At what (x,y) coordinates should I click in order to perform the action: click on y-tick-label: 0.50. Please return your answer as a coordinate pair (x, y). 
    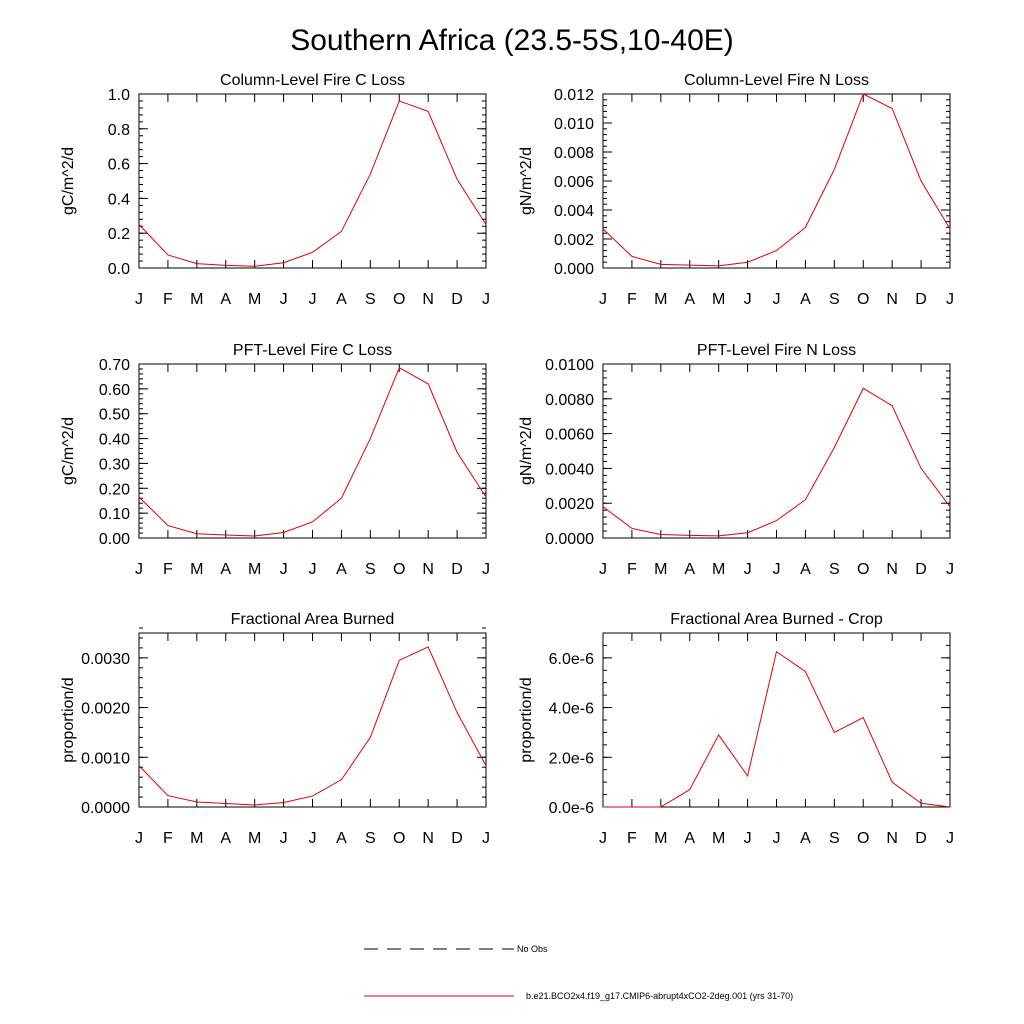
    Looking at the image, I should click on (114, 415).